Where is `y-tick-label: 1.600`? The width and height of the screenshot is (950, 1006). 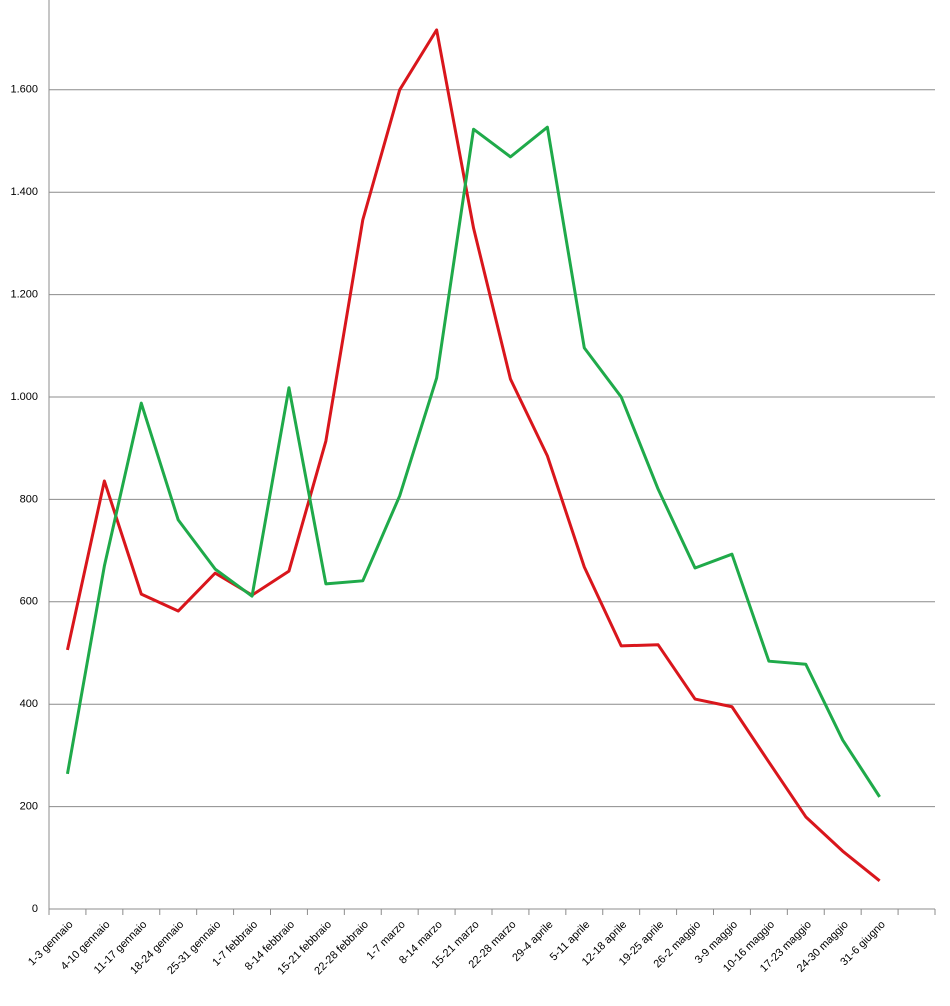
y-tick-label: 1.600 is located at coordinates (24, 90).